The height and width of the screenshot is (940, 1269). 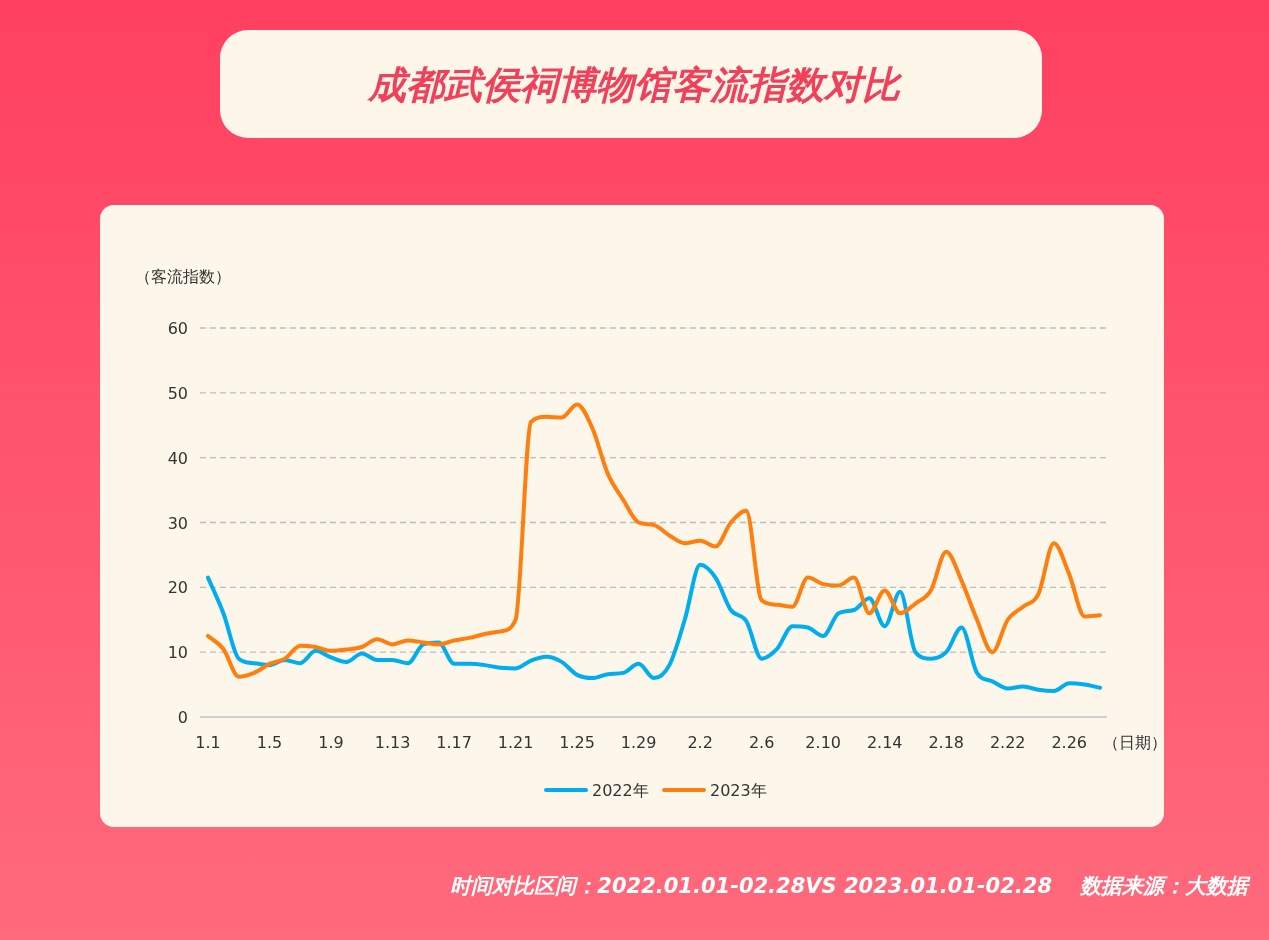 What do you see at coordinates (1165, 886) in the screenshot?
I see `source-note: 数据来源：大数据` at bounding box center [1165, 886].